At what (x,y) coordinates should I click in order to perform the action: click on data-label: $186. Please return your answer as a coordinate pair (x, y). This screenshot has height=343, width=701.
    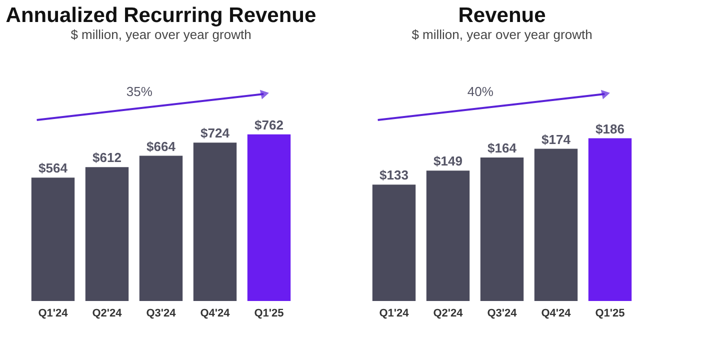
    Looking at the image, I should click on (610, 128).